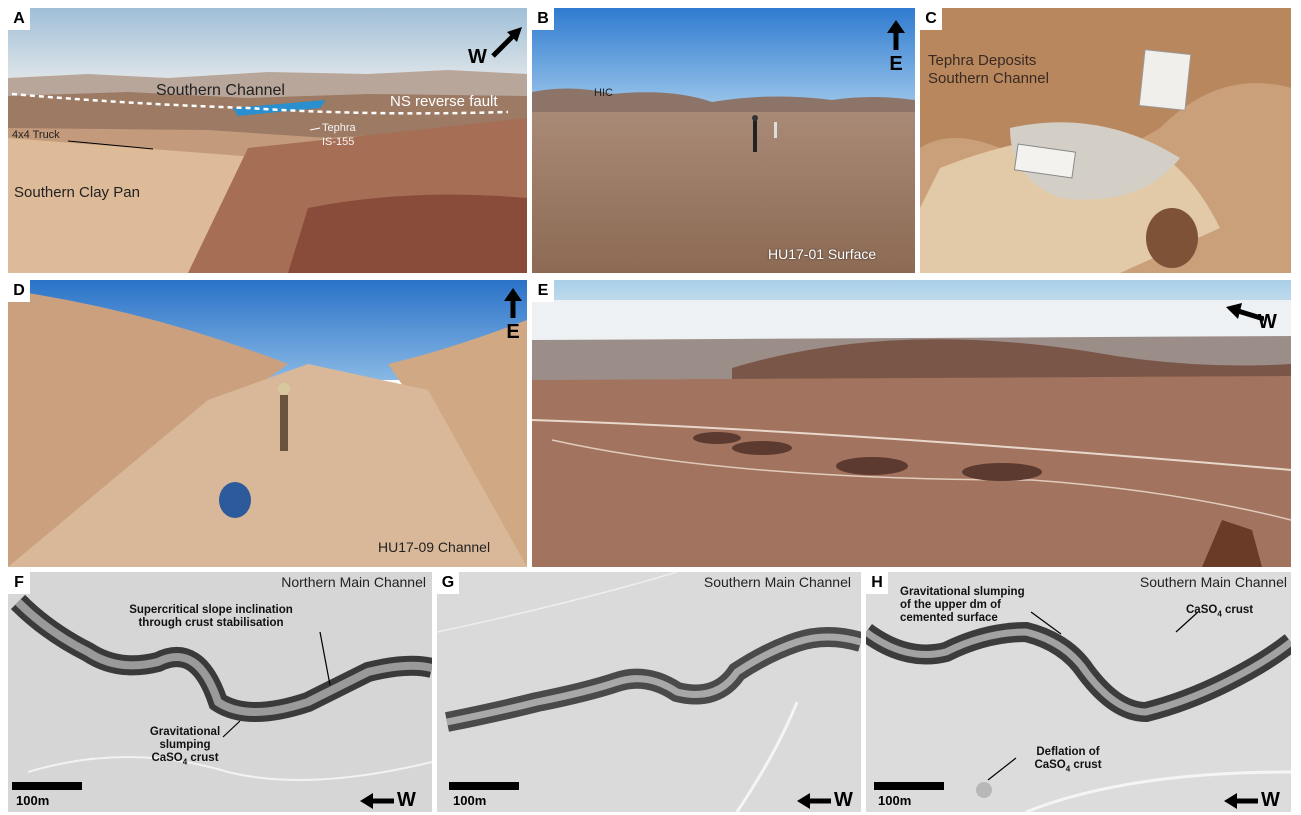 The height and width of the screenshot is (815, 1301). What do you see at coordinates (77, 192) in the screenshot?
I see `label-clay-pan: Southern Clay Pan` at bounding box center [77, 192].